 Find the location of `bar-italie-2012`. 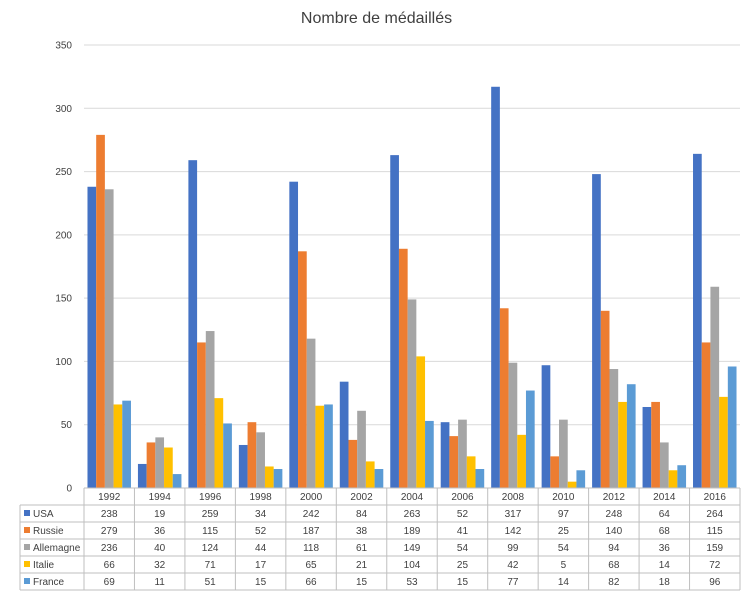

bar-italie-2012 is located at coordinates (622, 444).